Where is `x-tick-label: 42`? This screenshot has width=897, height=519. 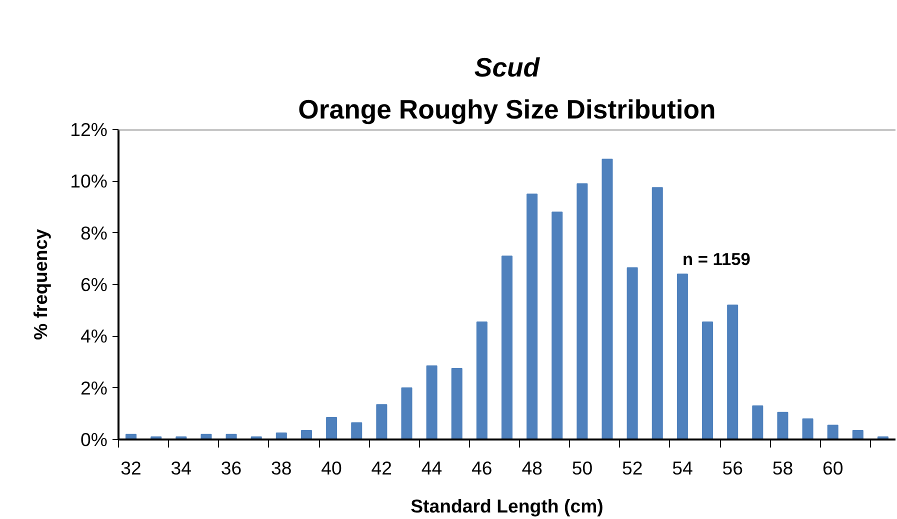
x-tick-label: 42 is located at coordinates (381, 468).